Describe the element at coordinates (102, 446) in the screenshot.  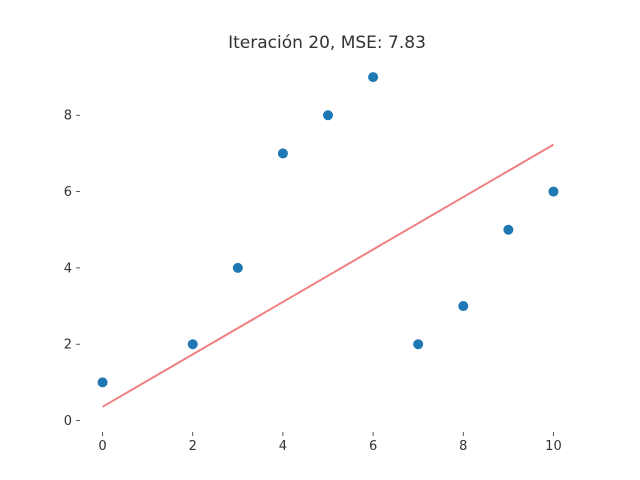
I see `x-tick-label: 0` at that location.